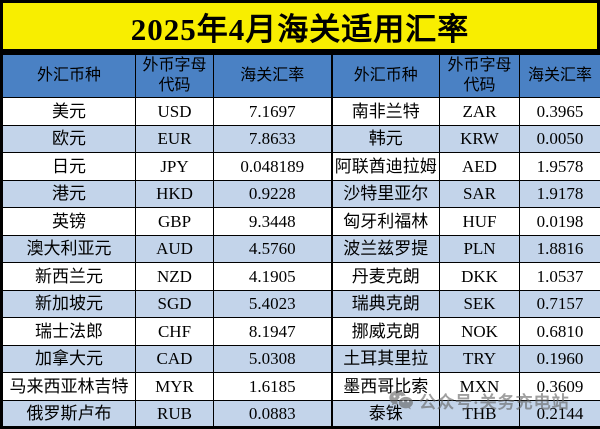 The width and height of the screenshot is (600, 429). I want to click on currency-name-cell: 阿联酋迪拉姆, so click(386, 167).